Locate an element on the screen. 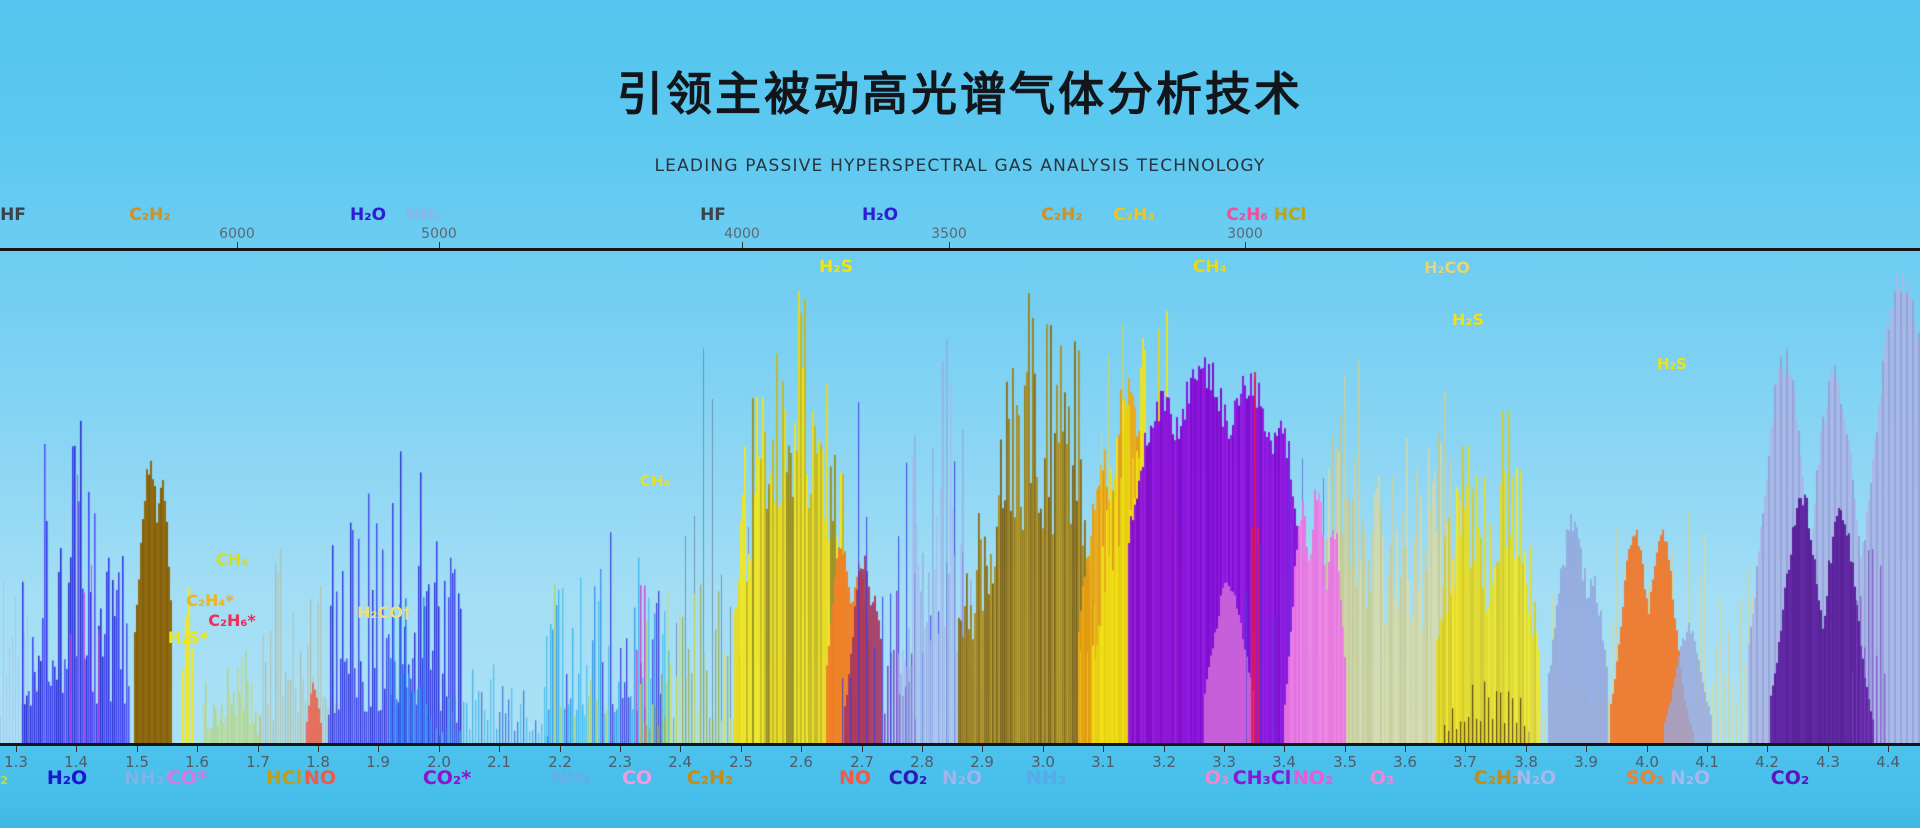  gas-label-top: H₂O is located at coordinates (368, 215).